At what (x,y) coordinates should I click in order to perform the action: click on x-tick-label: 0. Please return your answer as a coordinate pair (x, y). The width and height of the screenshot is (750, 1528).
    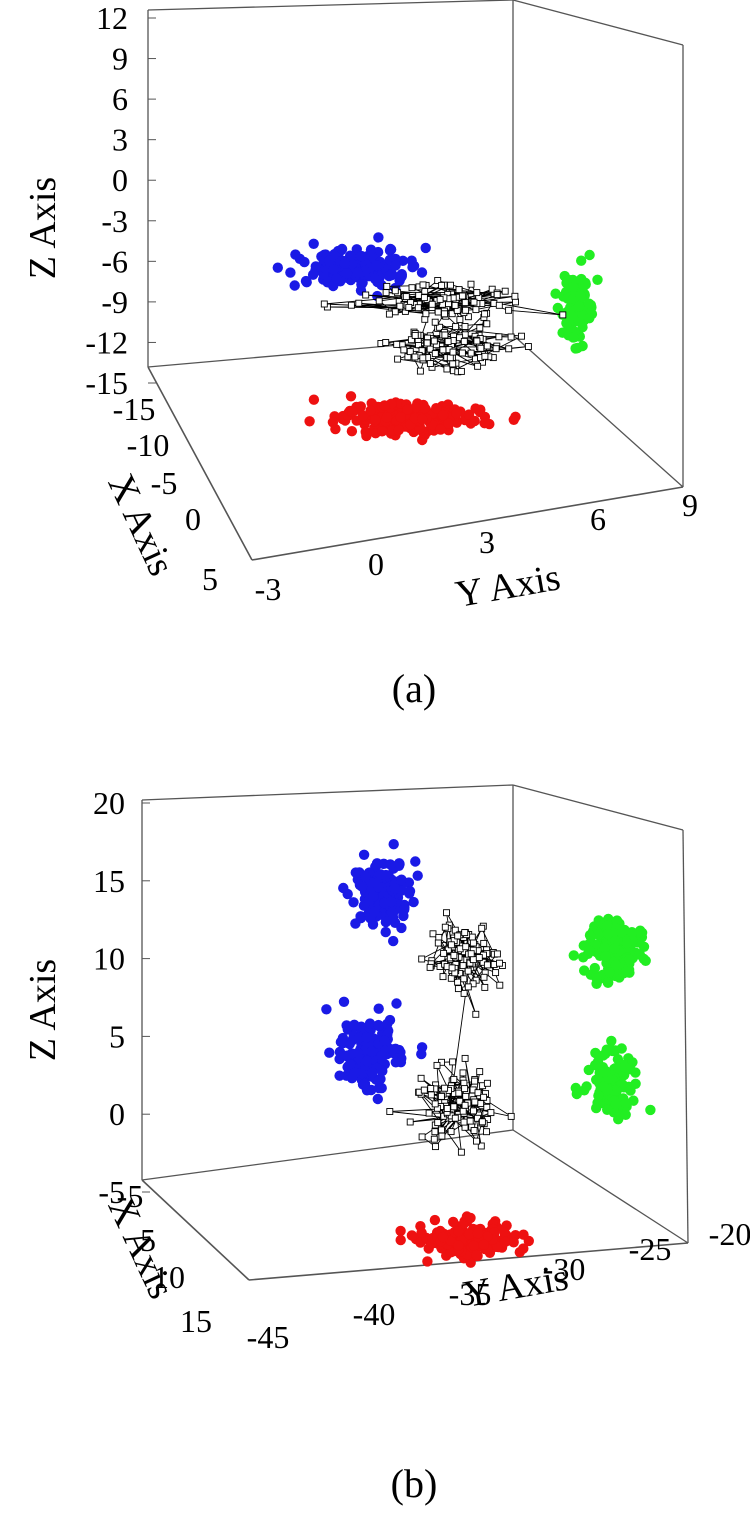
    Looking at the image, I should click on (193, 519).